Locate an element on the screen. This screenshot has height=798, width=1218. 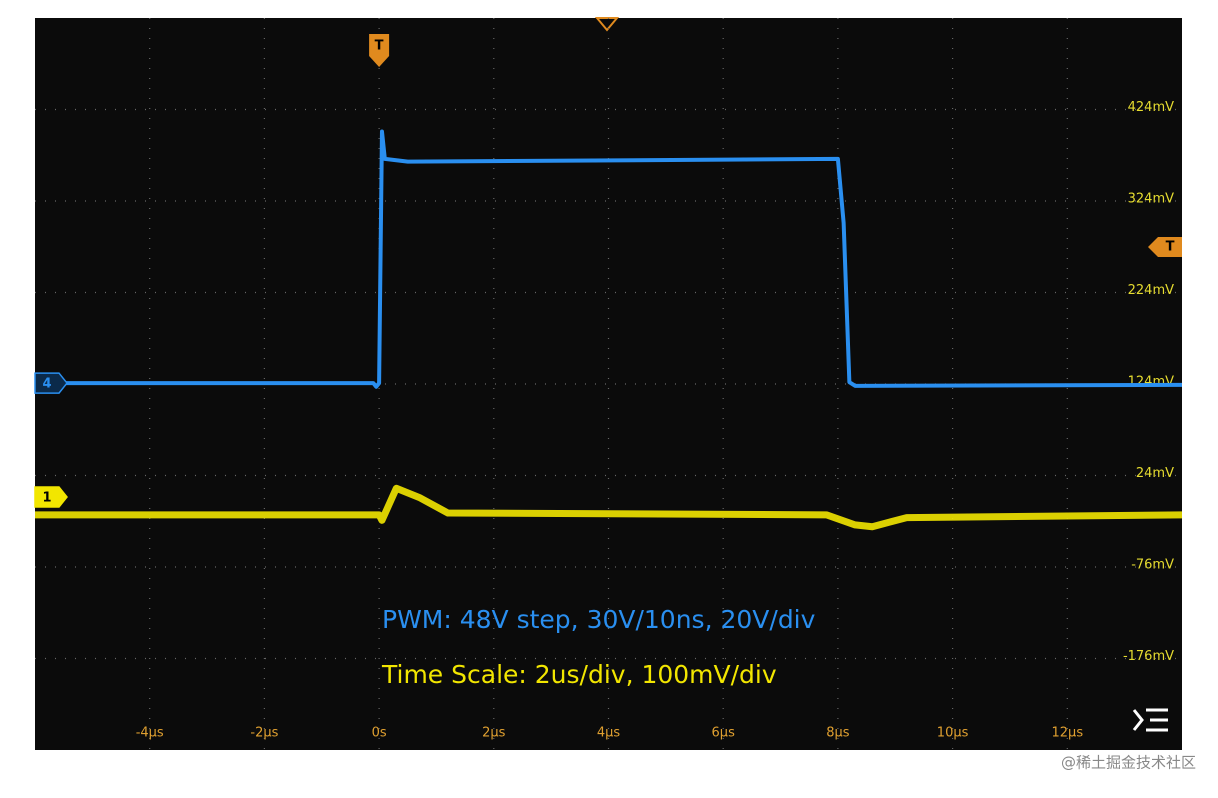
y-tick-label: 424mV is located at coordinates (1151, 107).